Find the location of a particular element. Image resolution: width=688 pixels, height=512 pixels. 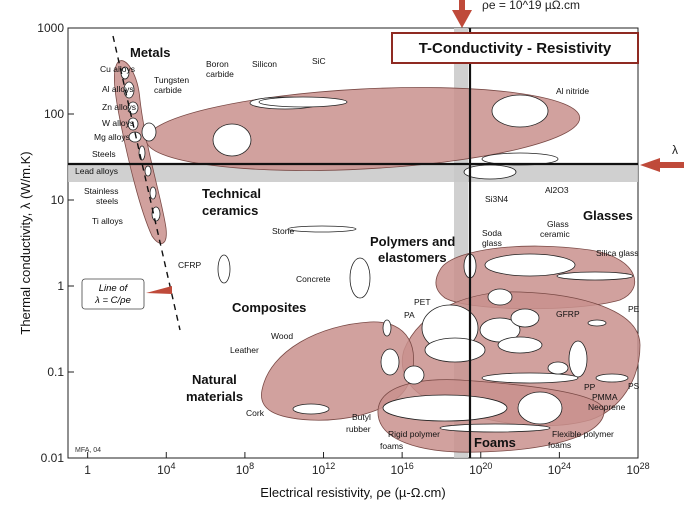

sic-bubble is located at coordinates (303, 102).